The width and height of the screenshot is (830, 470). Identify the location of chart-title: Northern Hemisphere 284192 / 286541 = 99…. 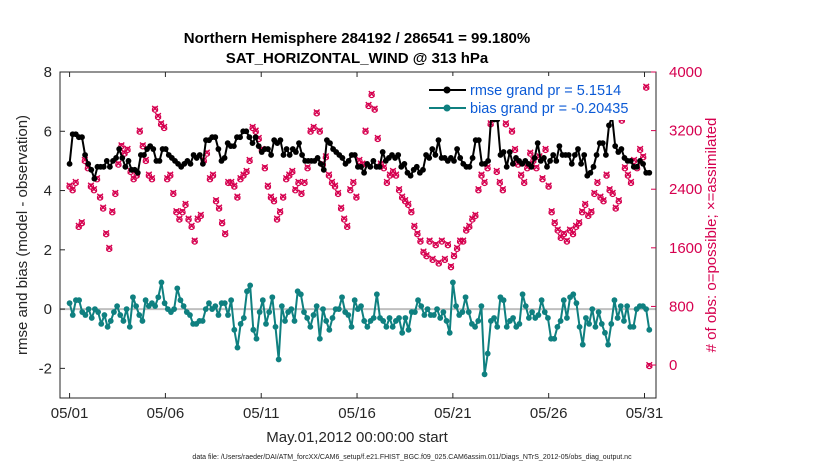
(357, 38).